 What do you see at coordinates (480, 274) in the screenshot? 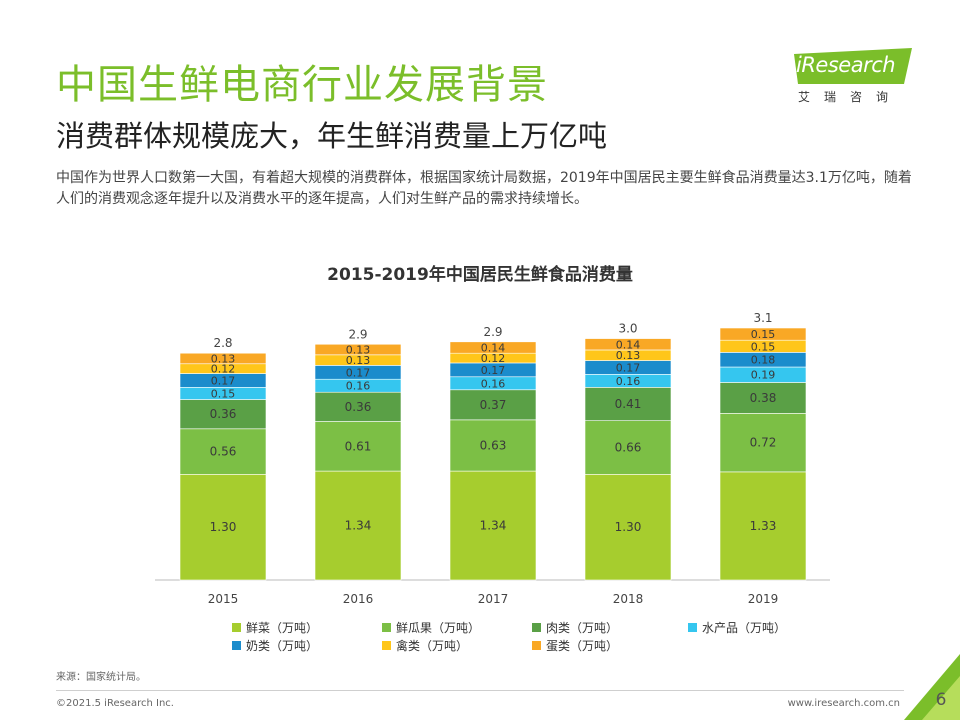
I see `chart-title: 2015-2019年中国居民生鲜食品消费量` at bounding box center [480, 274].